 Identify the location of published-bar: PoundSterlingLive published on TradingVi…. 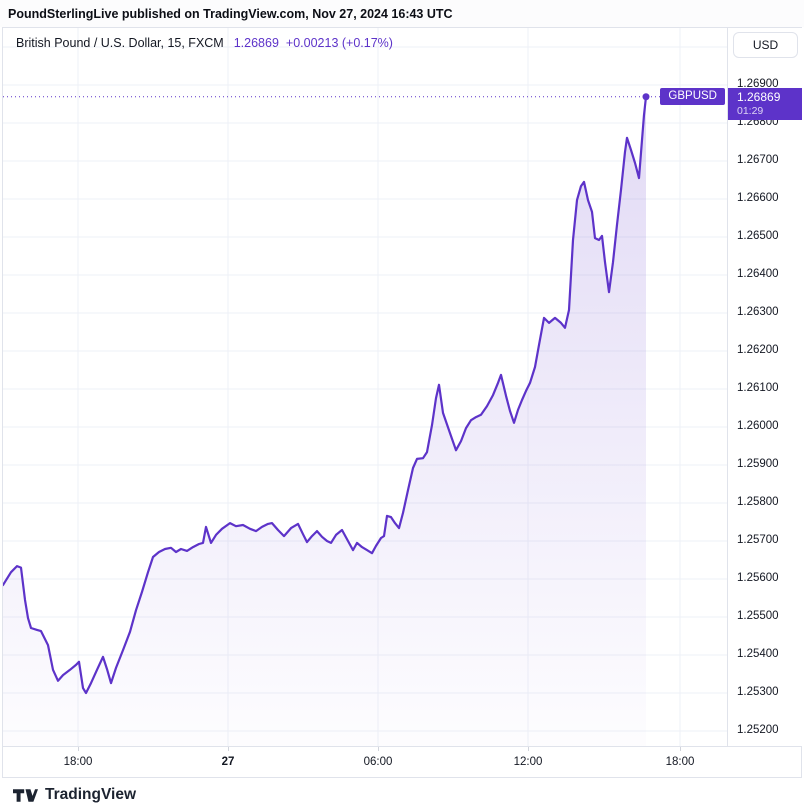
(402, 13).